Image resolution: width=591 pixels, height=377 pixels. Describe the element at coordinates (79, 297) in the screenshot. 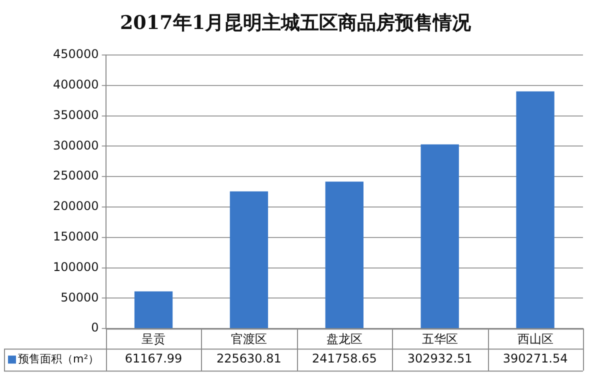

I see `y-tick-label: 50000` at that location.